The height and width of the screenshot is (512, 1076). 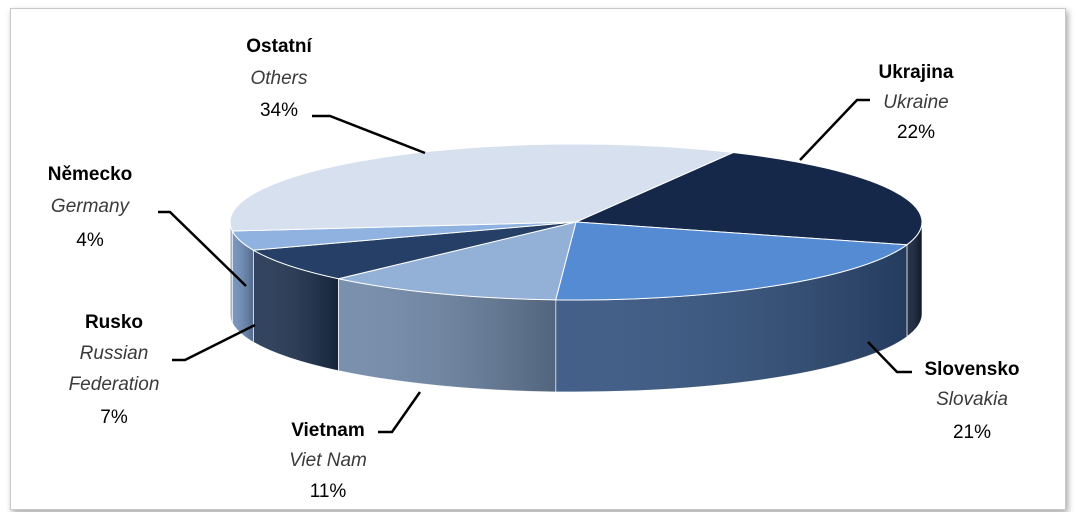 I want to click on label-cz-rusko: Rusko, so click(x=114, y=322).